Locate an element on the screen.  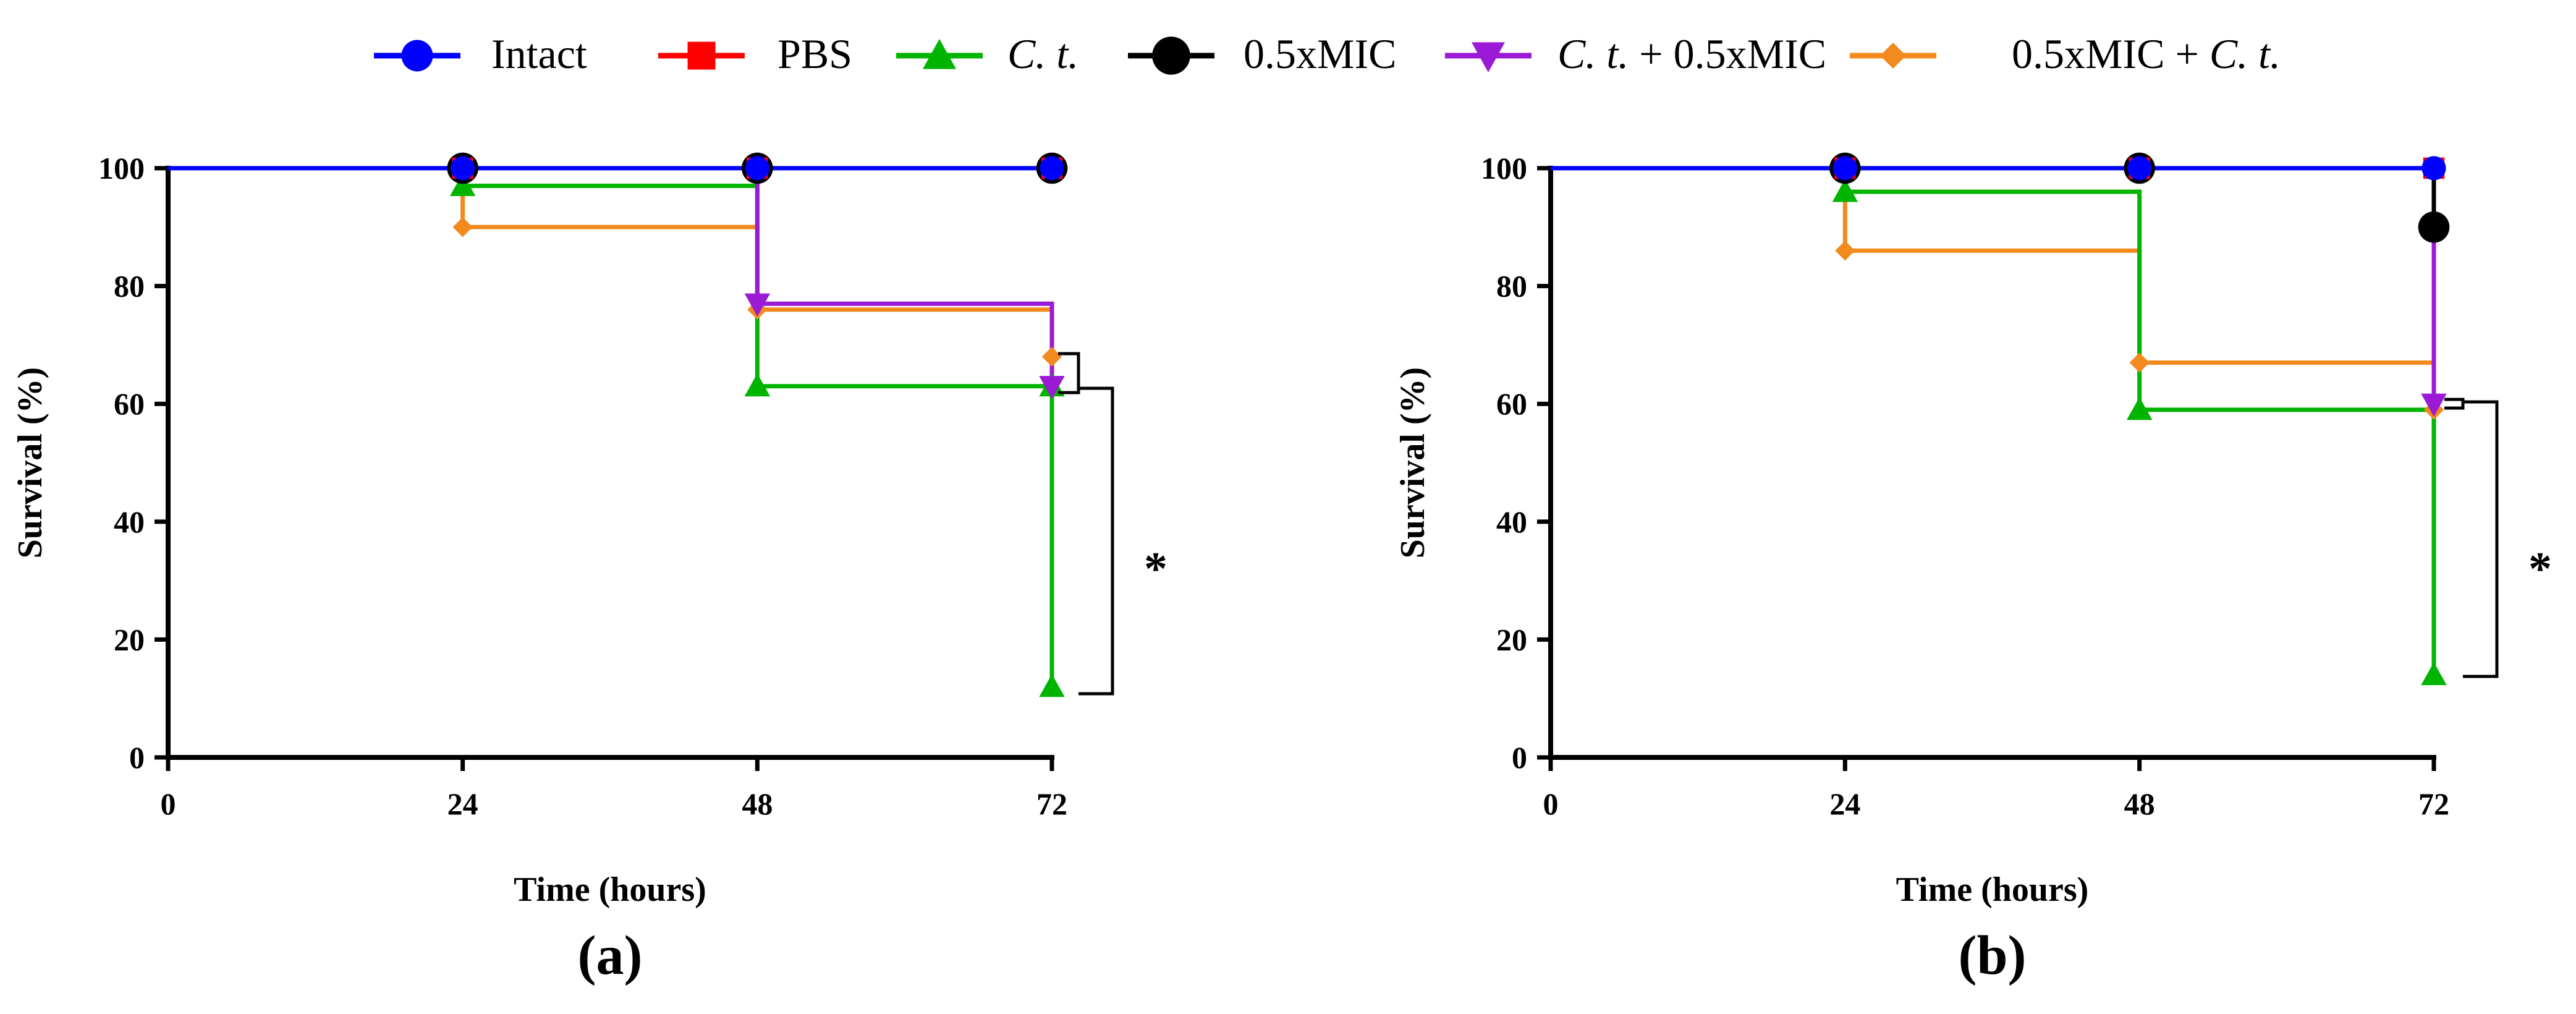
legend-label: Intact is located at coordinates (539, 53).